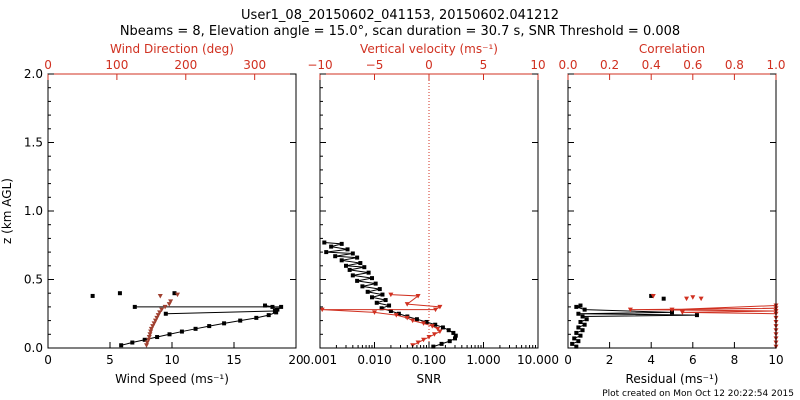 Image resolution: width=800 pixels, height=400 pixels. What do you see at coordinates (295, 360) in the screenshot?
I see `x-tick-label: 20` at bounding box center [295, 360].